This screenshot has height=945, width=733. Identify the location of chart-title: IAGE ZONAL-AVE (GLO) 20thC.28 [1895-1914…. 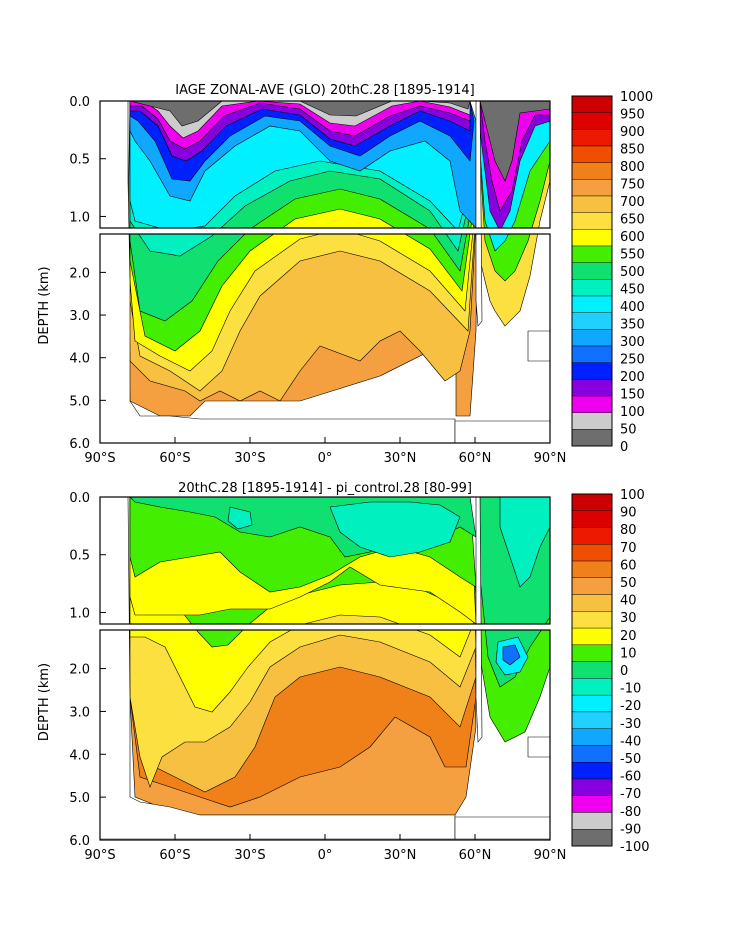
(325, 90).